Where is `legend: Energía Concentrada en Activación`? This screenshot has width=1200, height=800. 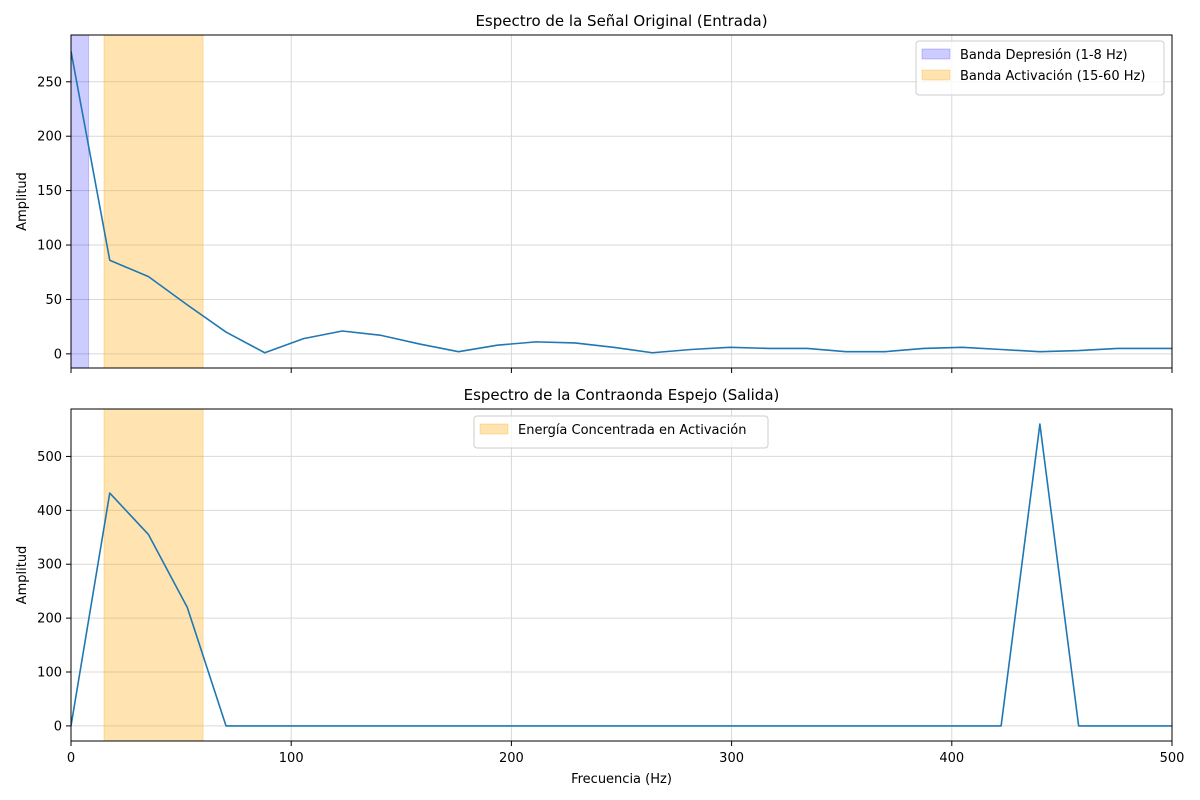
legend: Energía Concentrada en Activación is located at coordinates (621, 432).